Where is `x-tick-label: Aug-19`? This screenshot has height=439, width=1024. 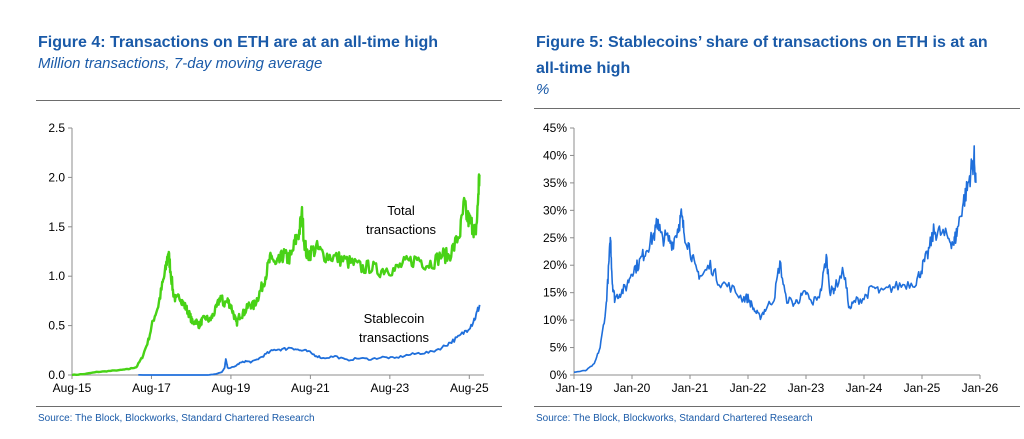 x-tick-label: Aug-19 is located at coordinates (231, 388).